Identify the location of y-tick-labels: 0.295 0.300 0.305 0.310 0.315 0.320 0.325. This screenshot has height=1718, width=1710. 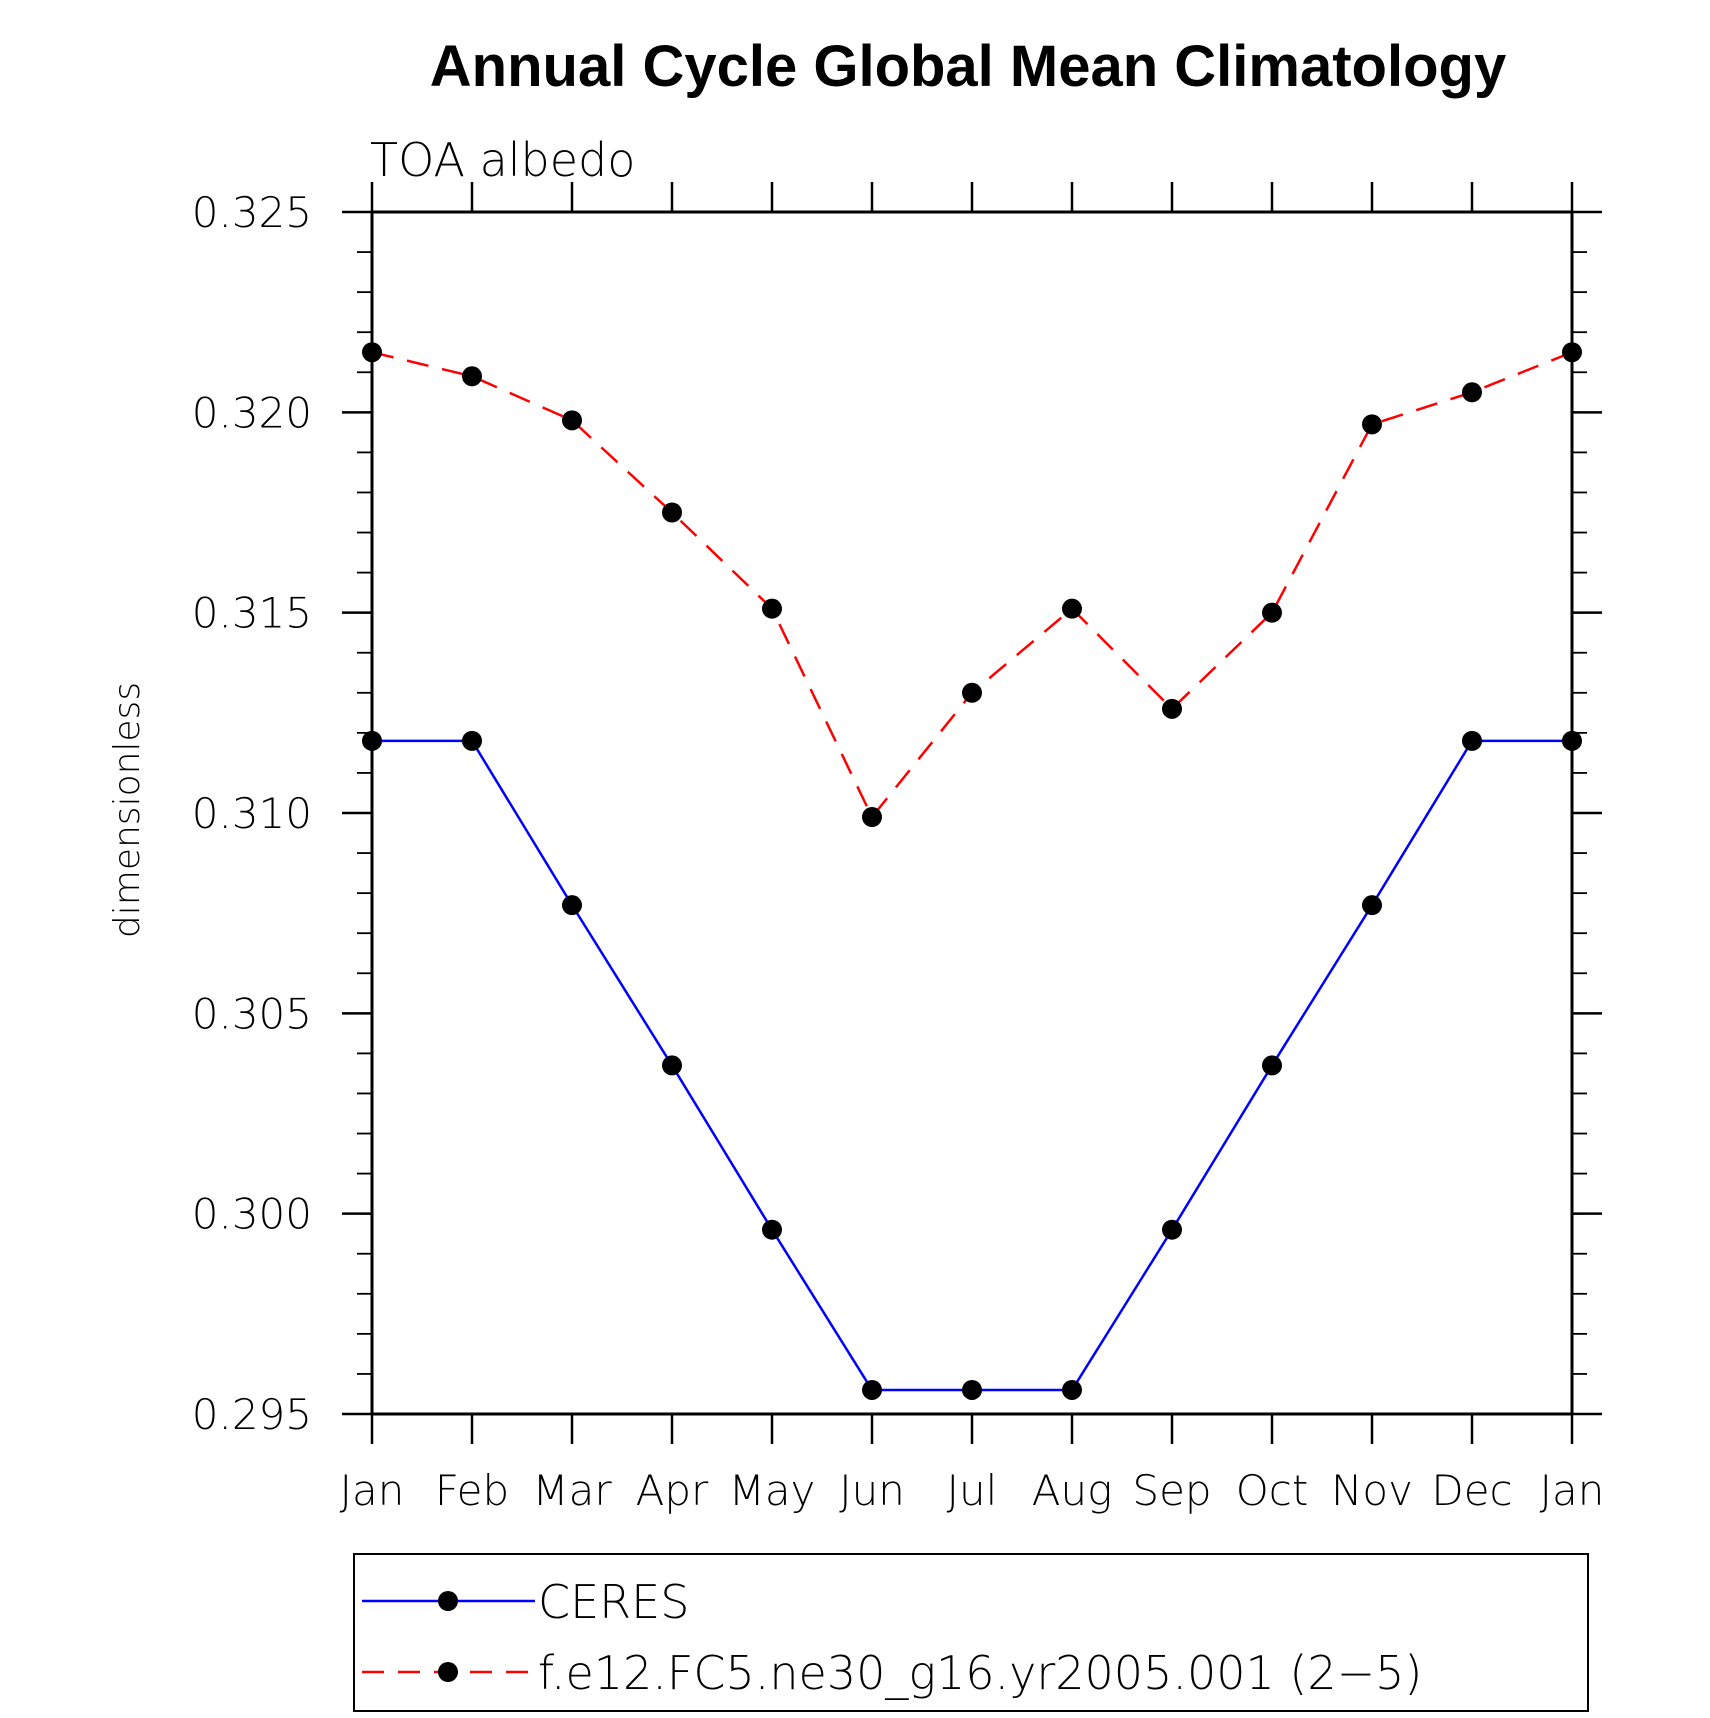
(252, 813).